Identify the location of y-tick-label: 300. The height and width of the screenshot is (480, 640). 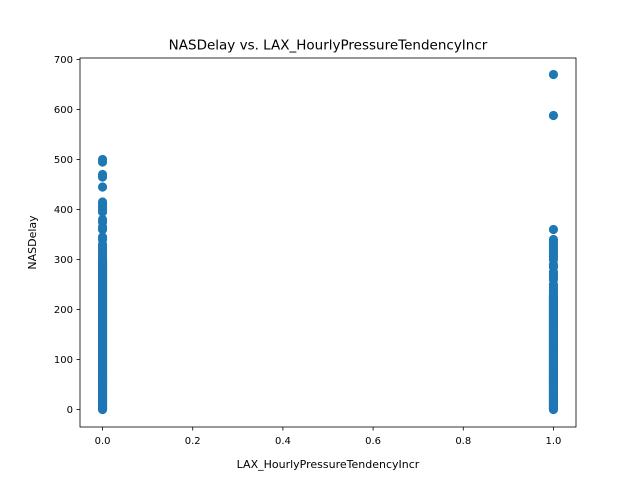
(63, 260).